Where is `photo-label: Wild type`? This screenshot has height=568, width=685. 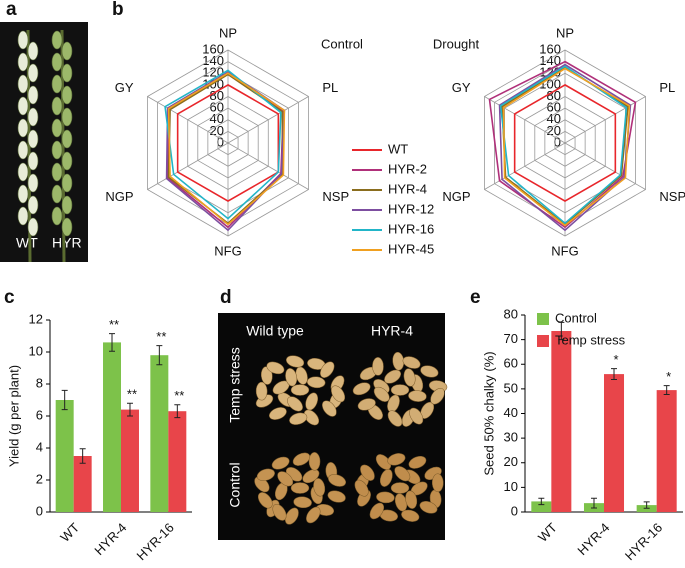 photo-label: Wild type is located at coordinates (275, 331).